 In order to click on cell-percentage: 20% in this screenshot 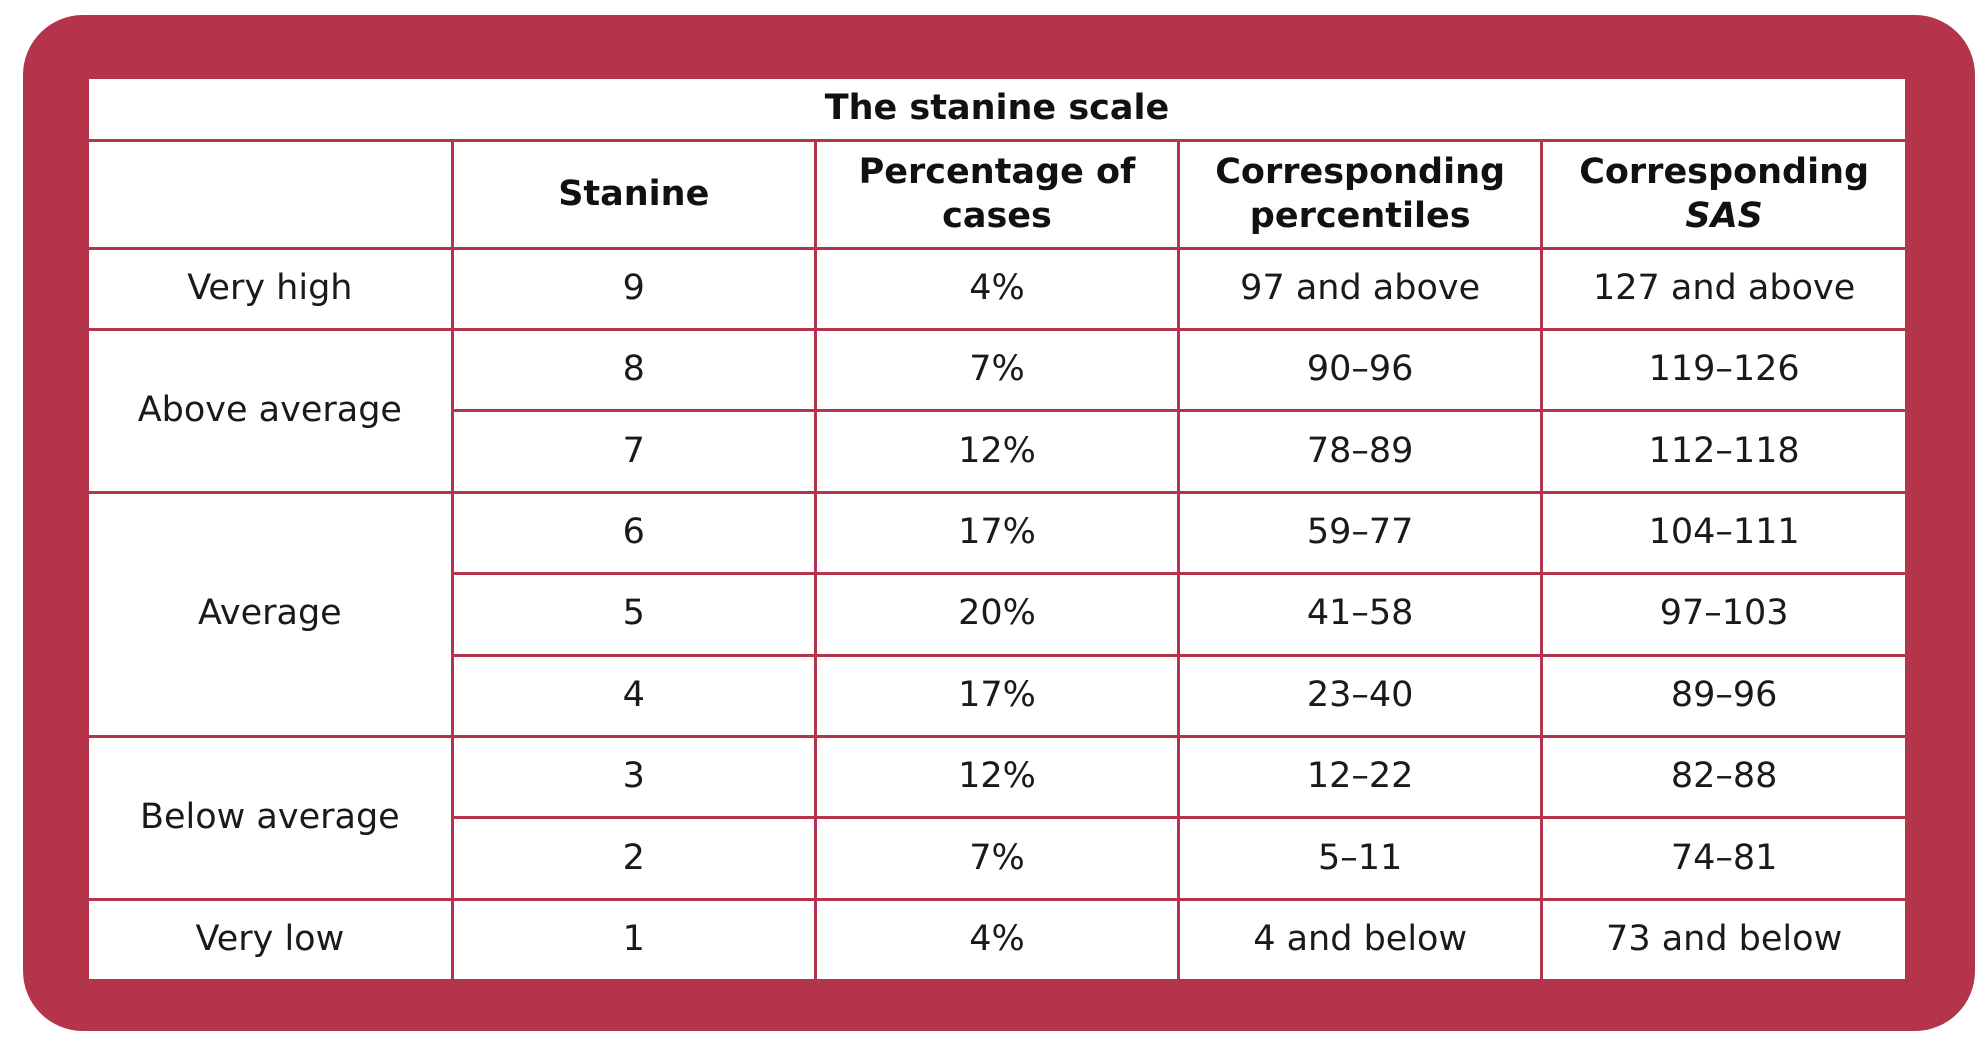, I will do `click(997, 614)`.